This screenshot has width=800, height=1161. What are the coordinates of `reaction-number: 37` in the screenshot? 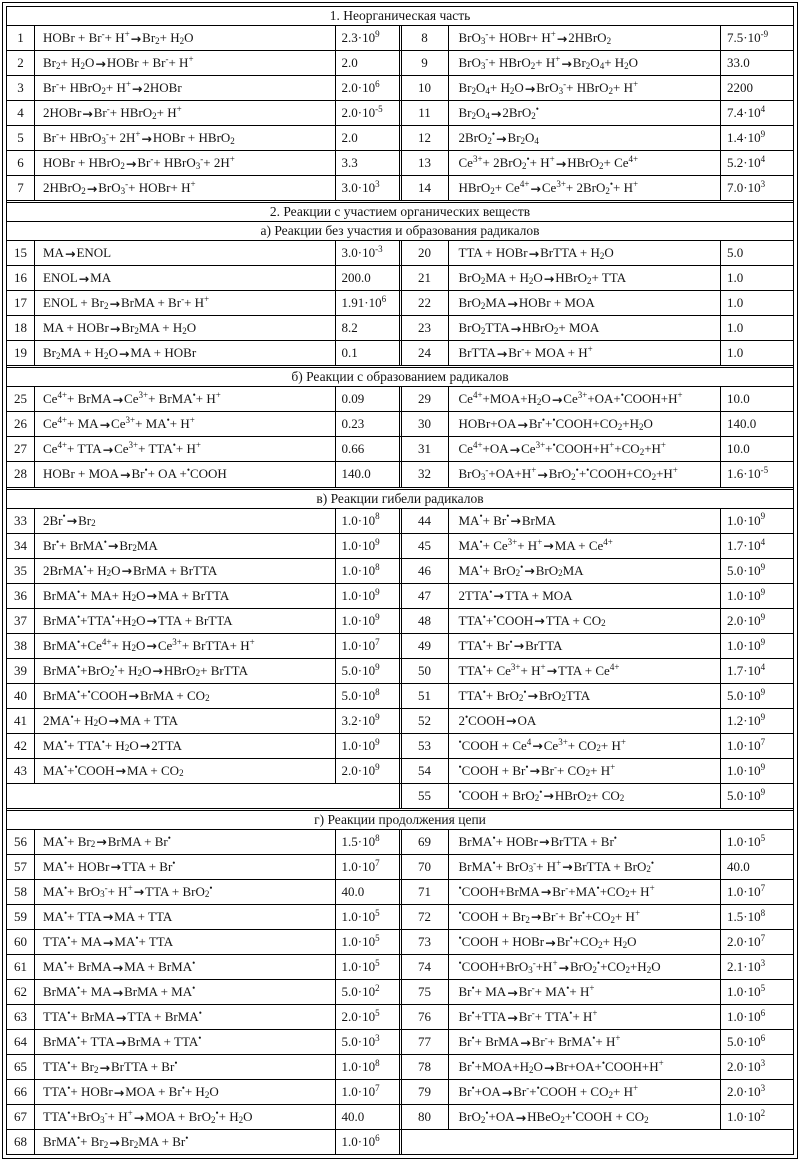 It's located at (21, 620).